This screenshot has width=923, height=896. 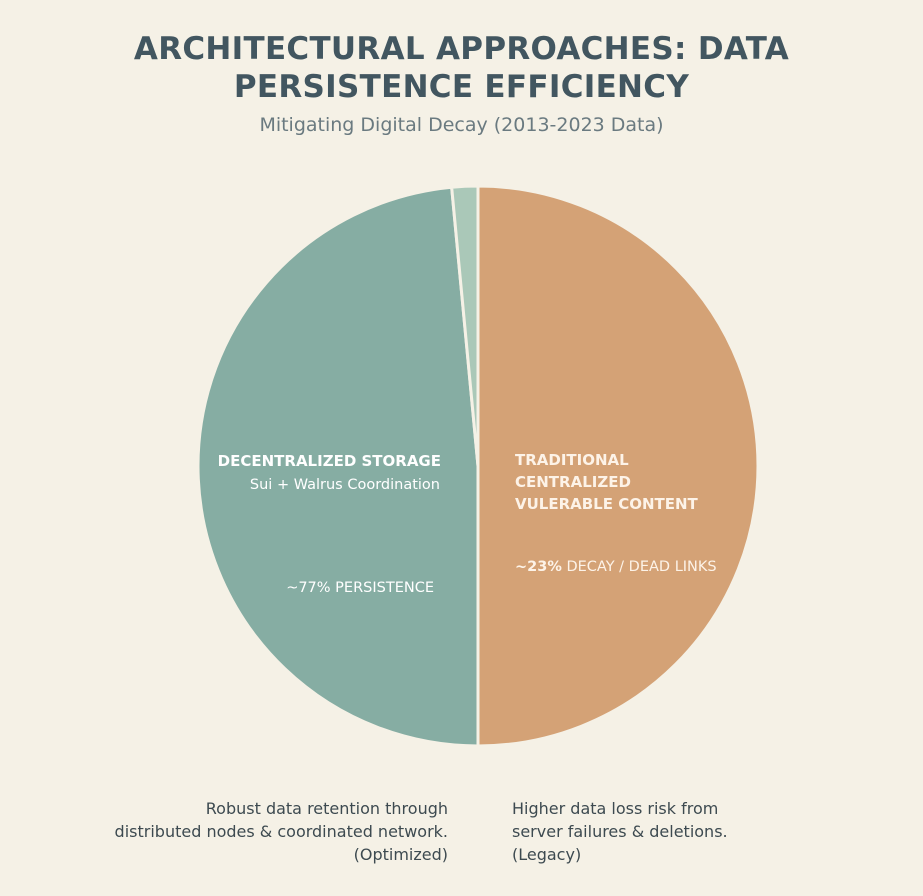 What do you see at coordinates (639, 567) in the screenshot?
I see `slice-value-text-traditional: DECAY / DEAD LINKS` at bounding box center [639, 567].